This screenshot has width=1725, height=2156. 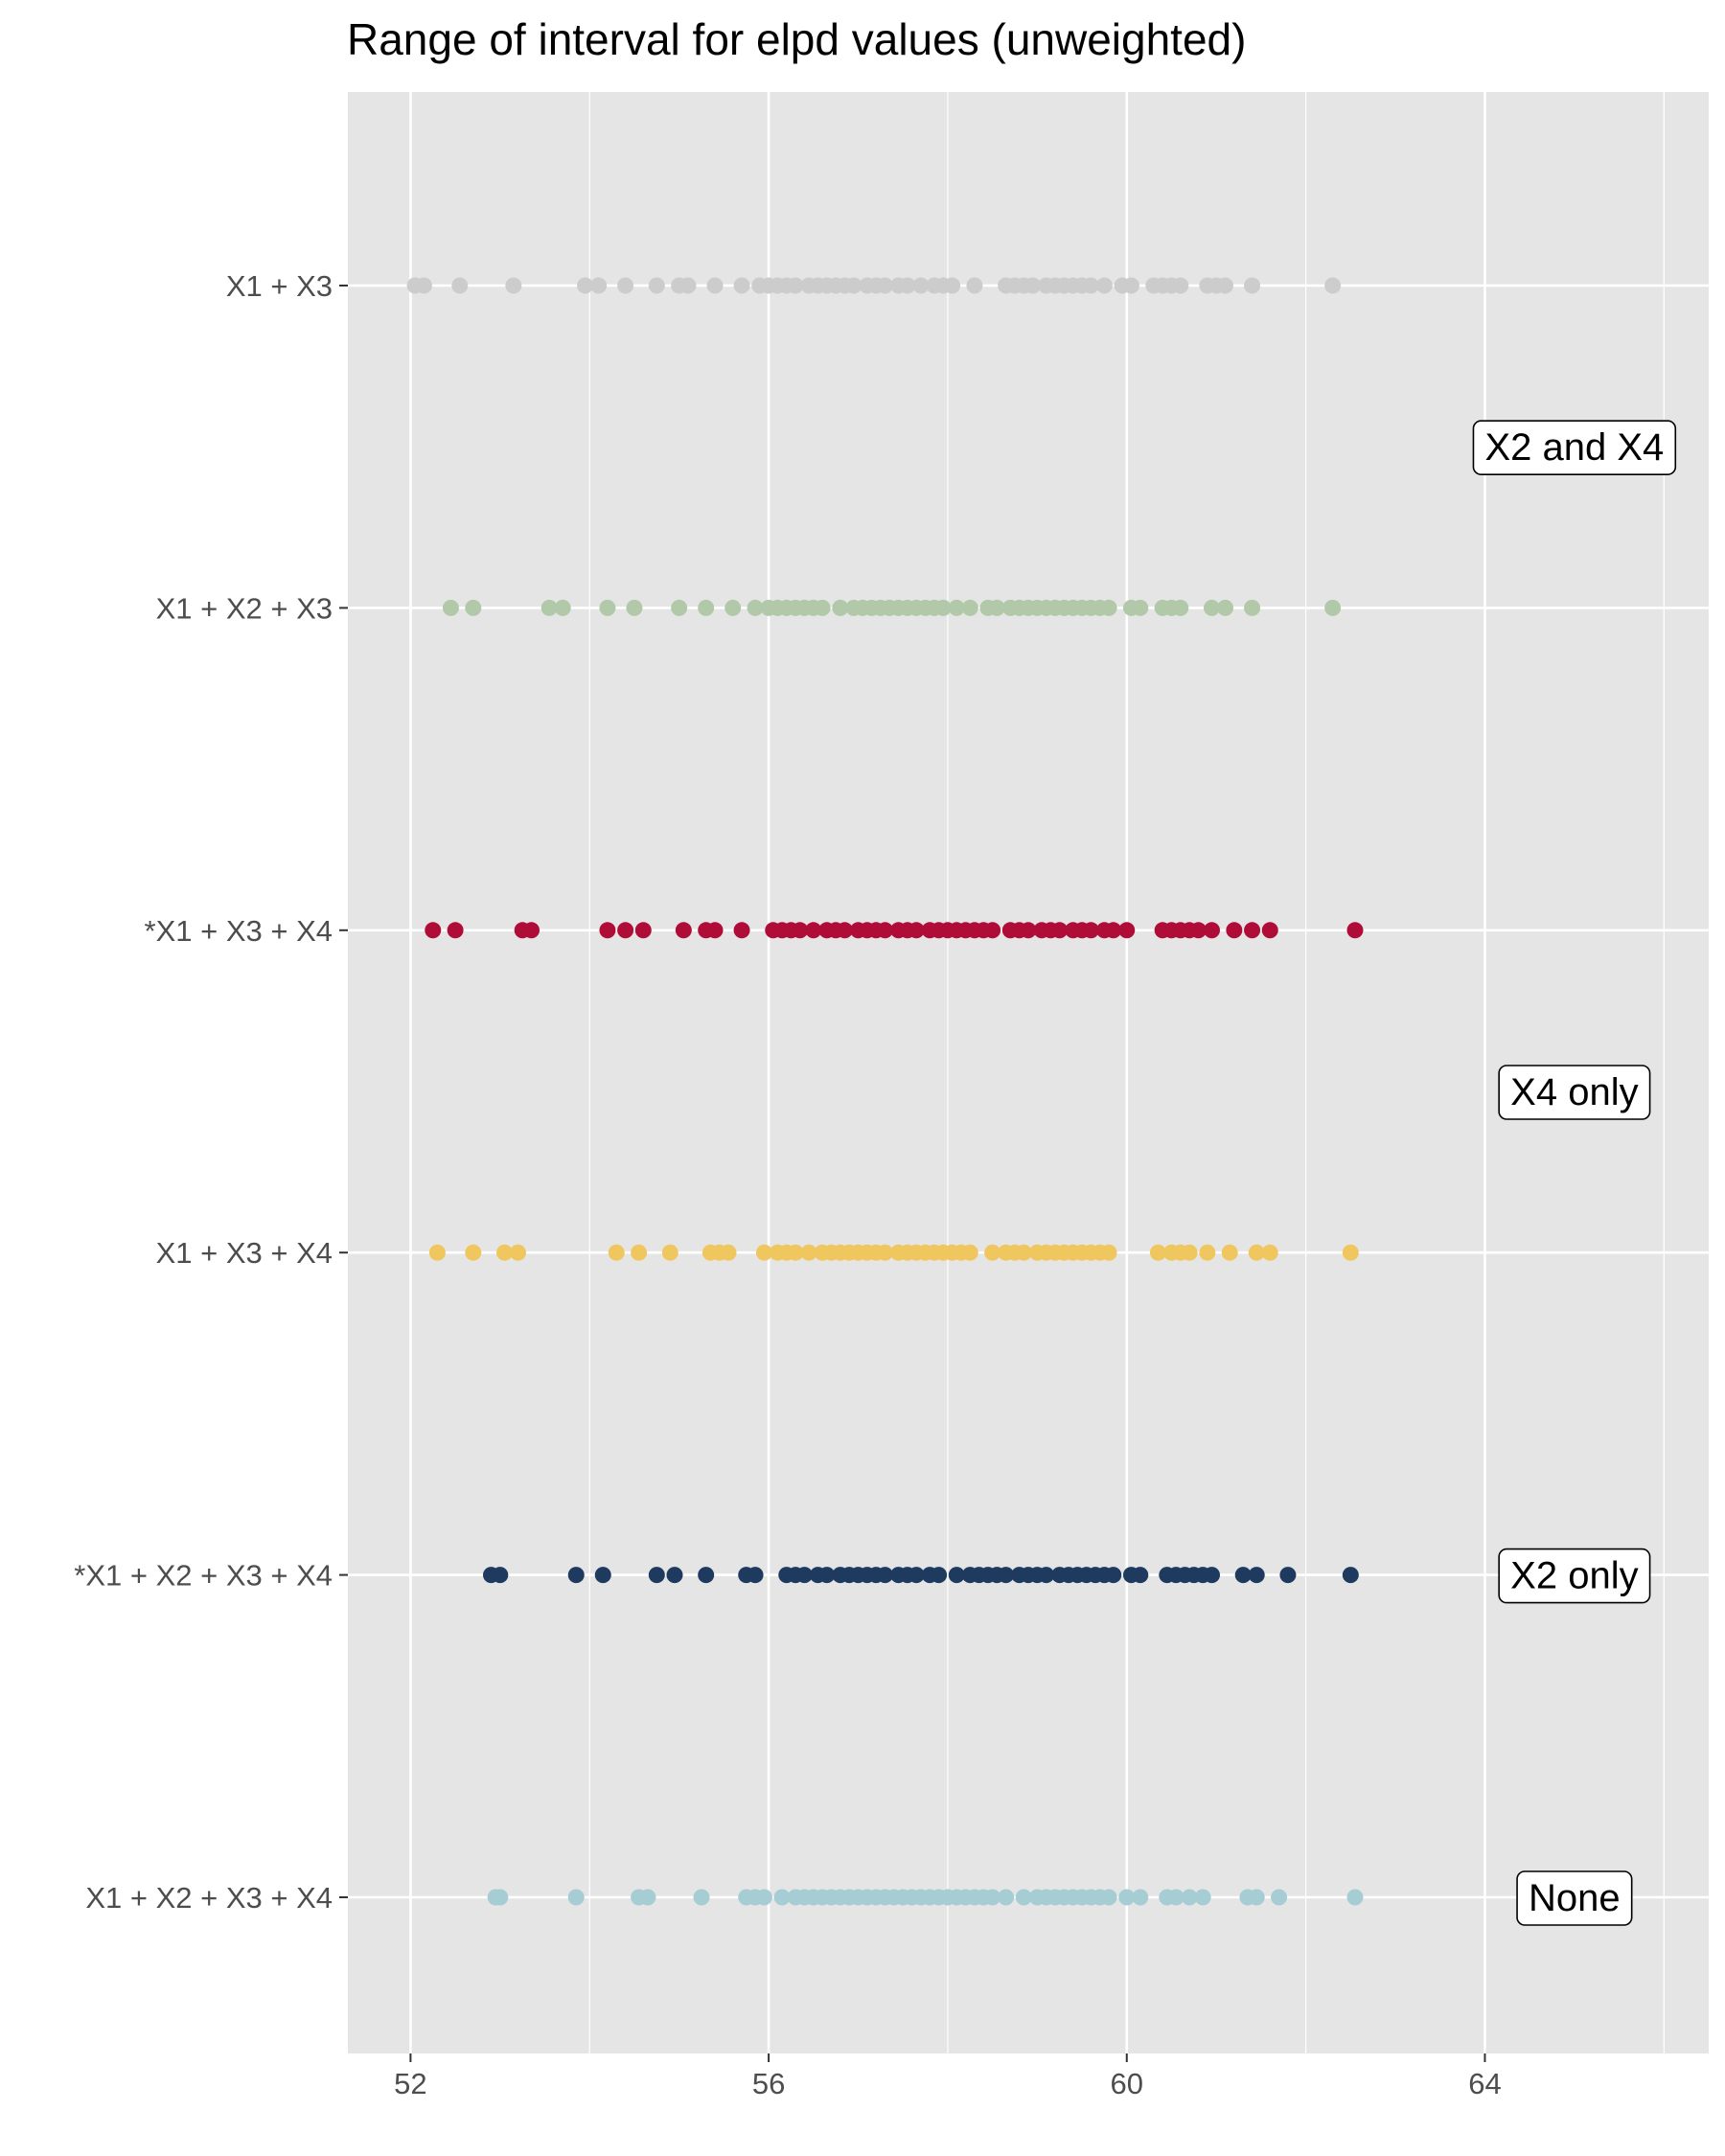 I want to click on y-tick-label: X1 + X3 + X4, so click(x=244, y=1253).